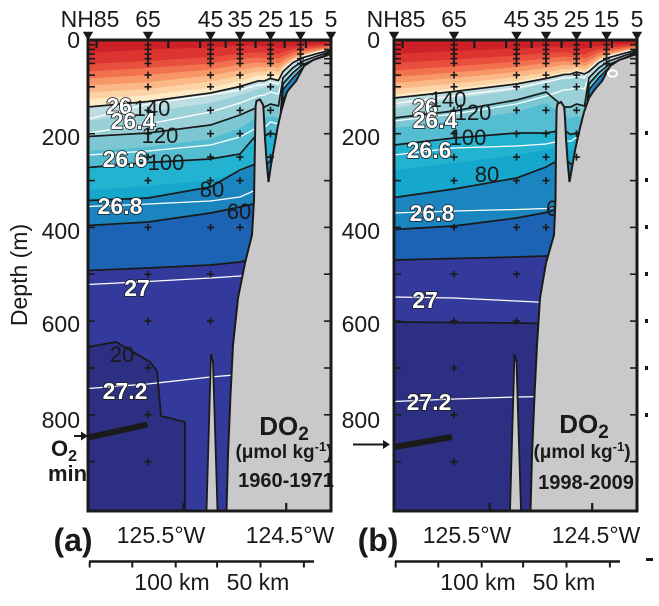 This screenshot has height=606, width=659. I want to click on svg-text: 1960-1971, so click(286, 481).